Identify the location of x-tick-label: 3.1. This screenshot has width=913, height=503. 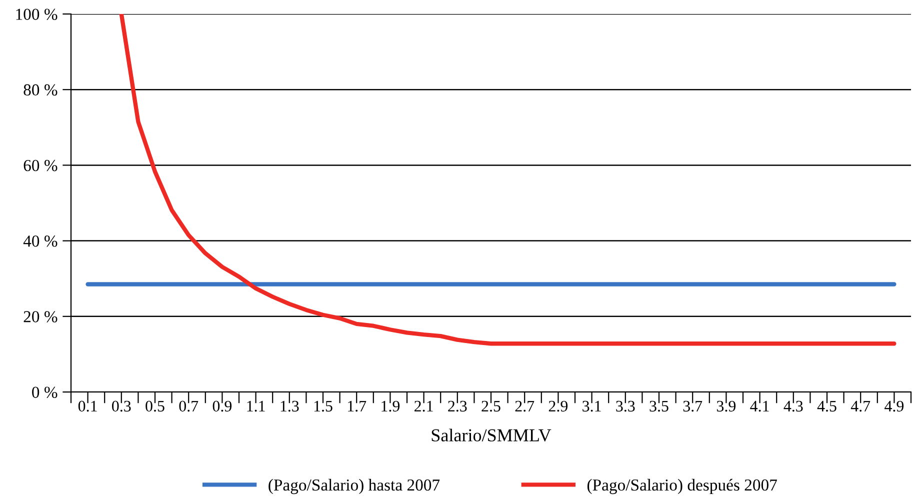
(591, 406).